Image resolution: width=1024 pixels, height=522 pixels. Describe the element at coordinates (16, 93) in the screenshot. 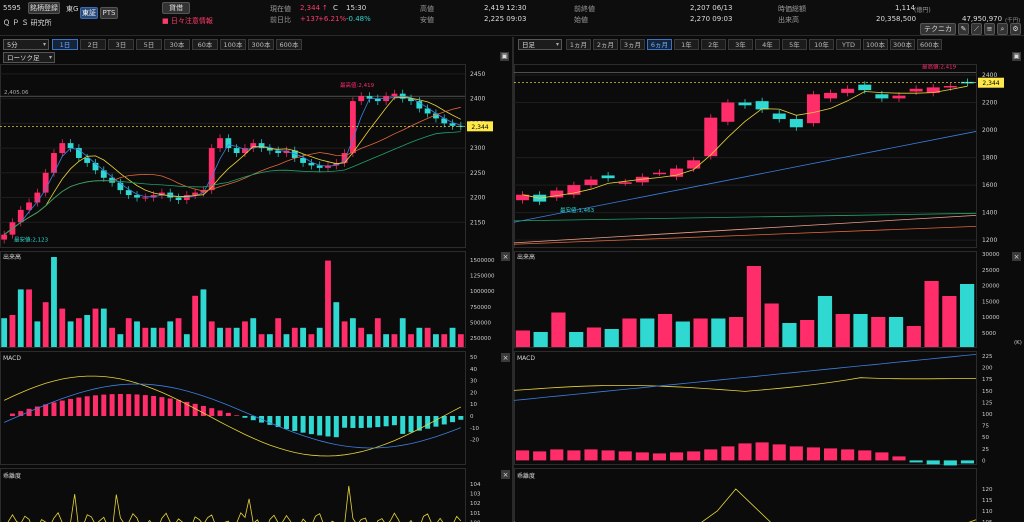

I see `left-ref-price: 2,405.06` at that location.